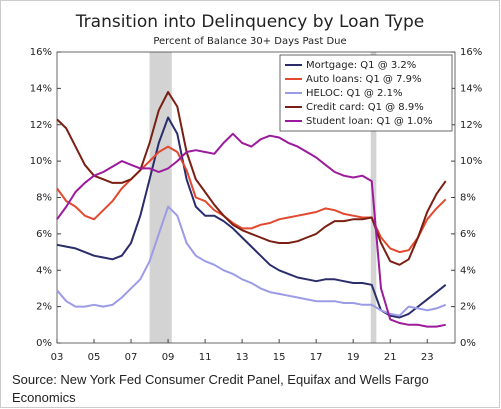 The height and width of the screenshot is (409, 501). I want to click on legend-box, so click(366, 93).